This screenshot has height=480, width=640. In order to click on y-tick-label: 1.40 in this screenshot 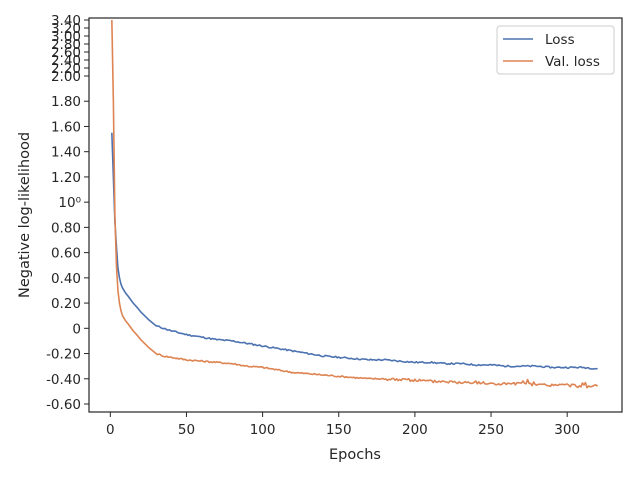, I will do `click(66, 153)`.